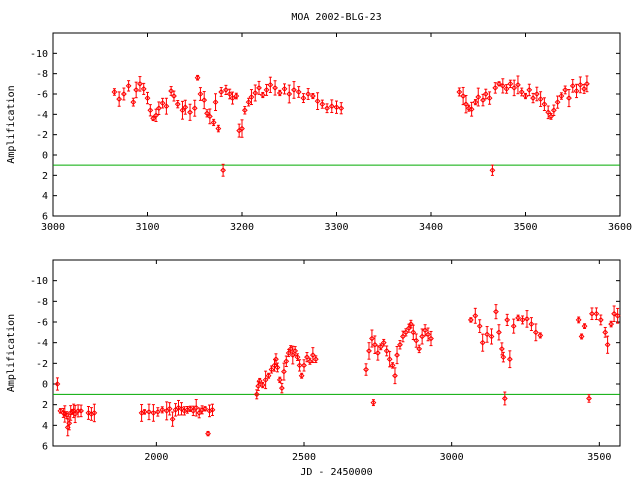 Image resolution: width=640 pixels, height=484 pixels. What do you see at coordinates (45, 176) in the screenshot?
I see `y-tick-label: 2` at bounding box center [45, 176].